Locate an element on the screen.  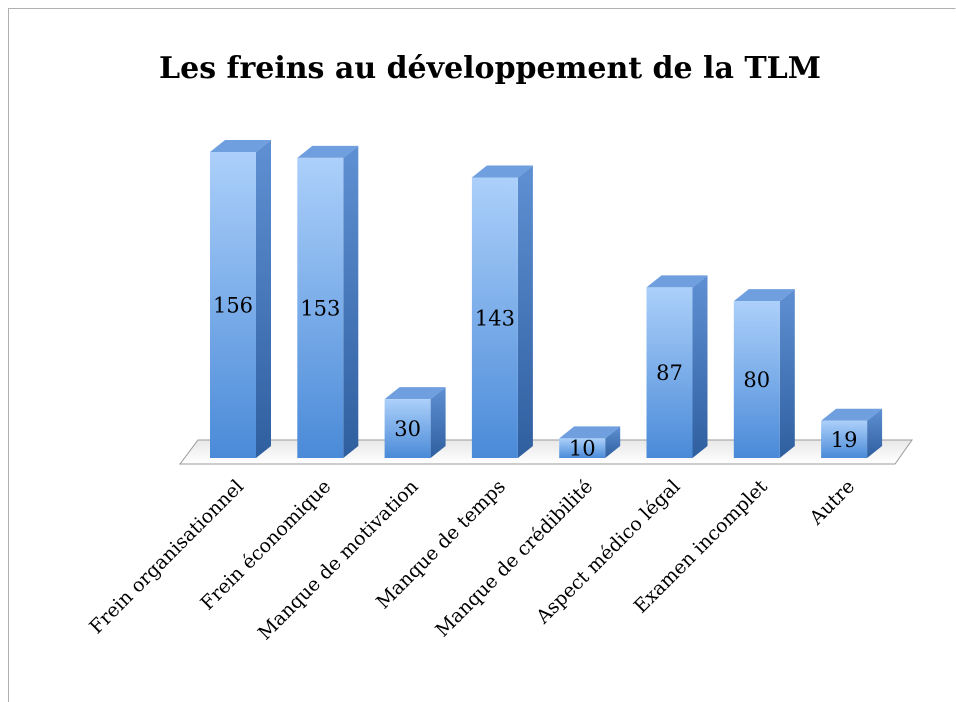
value-label: 10 is located at coordinates (582, 449).